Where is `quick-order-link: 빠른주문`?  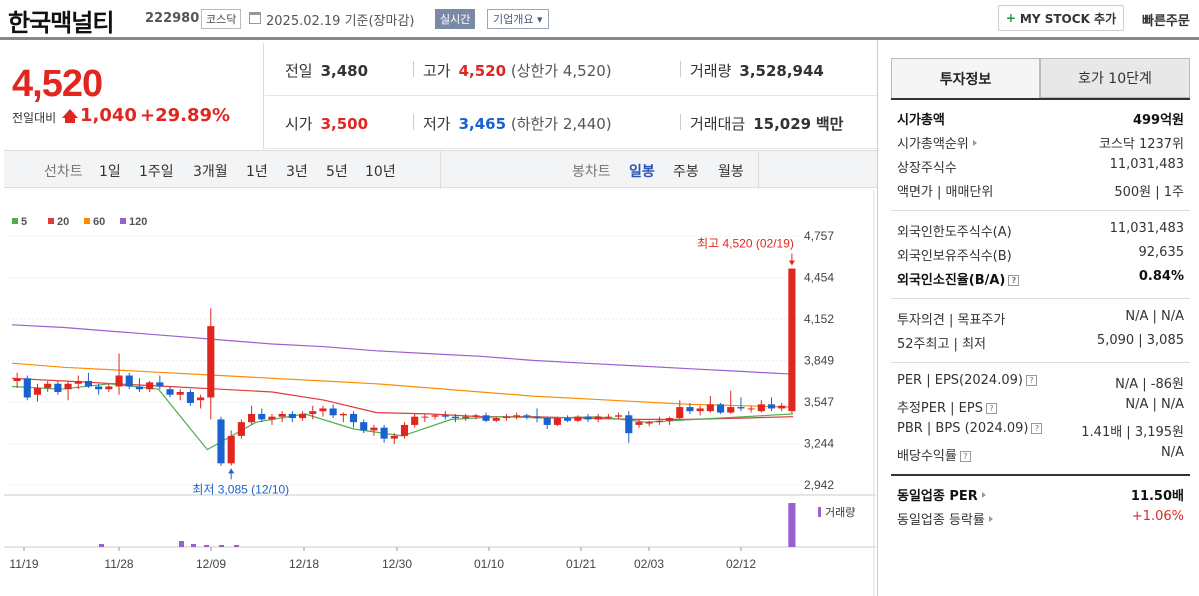
quick-order-link: 빠른주문 is located at coordinates (1166, 21).